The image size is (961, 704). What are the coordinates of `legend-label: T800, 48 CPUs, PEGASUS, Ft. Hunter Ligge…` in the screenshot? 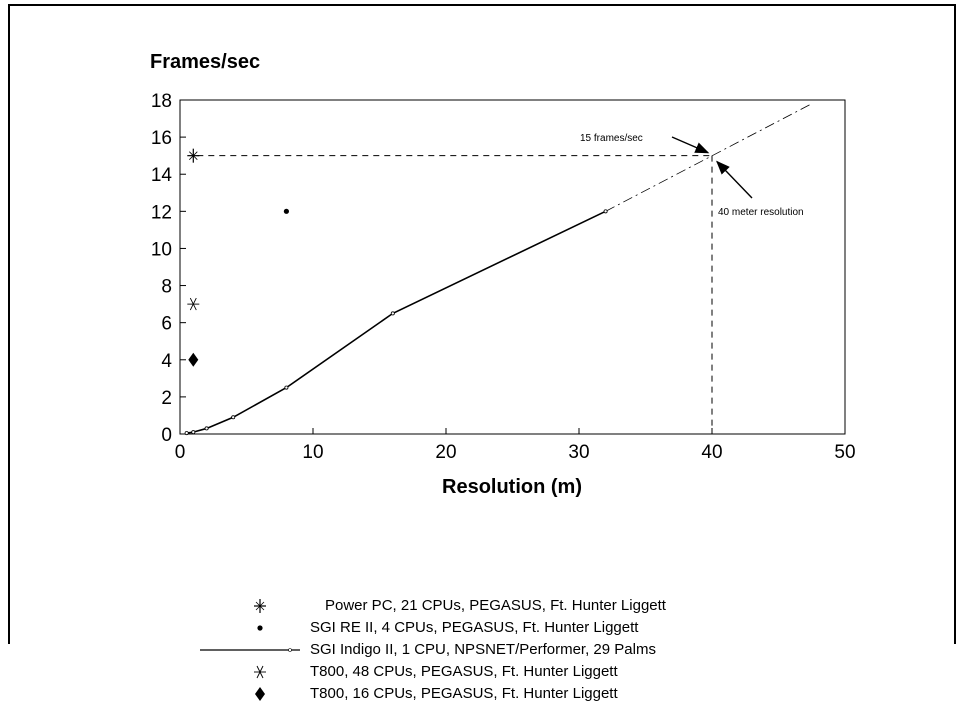 It's located at (464, 671).